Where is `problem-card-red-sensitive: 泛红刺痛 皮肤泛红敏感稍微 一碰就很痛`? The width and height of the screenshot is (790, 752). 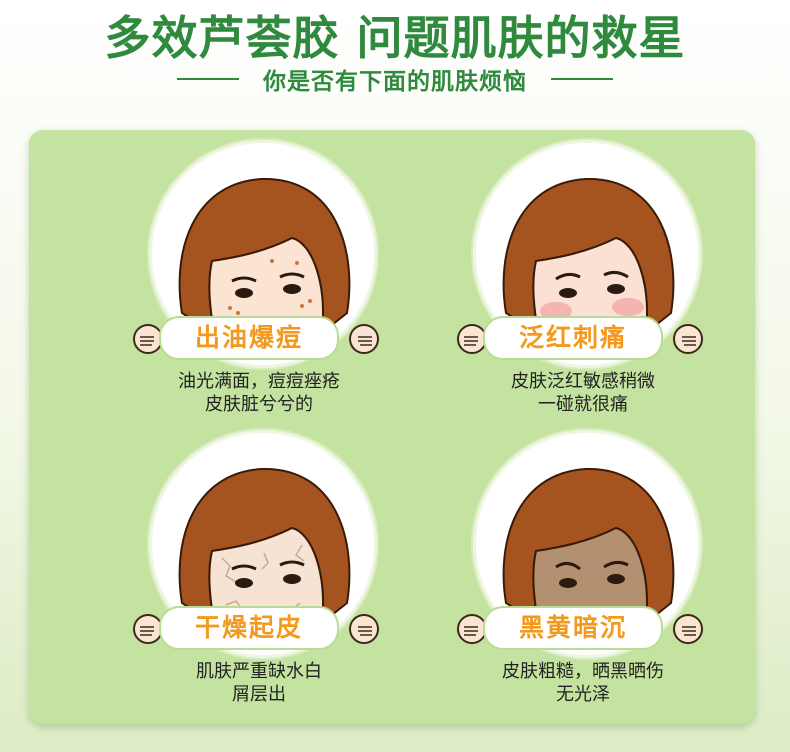
problem-card-red-sensitive: 泛红刺痛 皮肤泛红敏感稍微 一碰就很痛 is located at coordinates (583, 272).